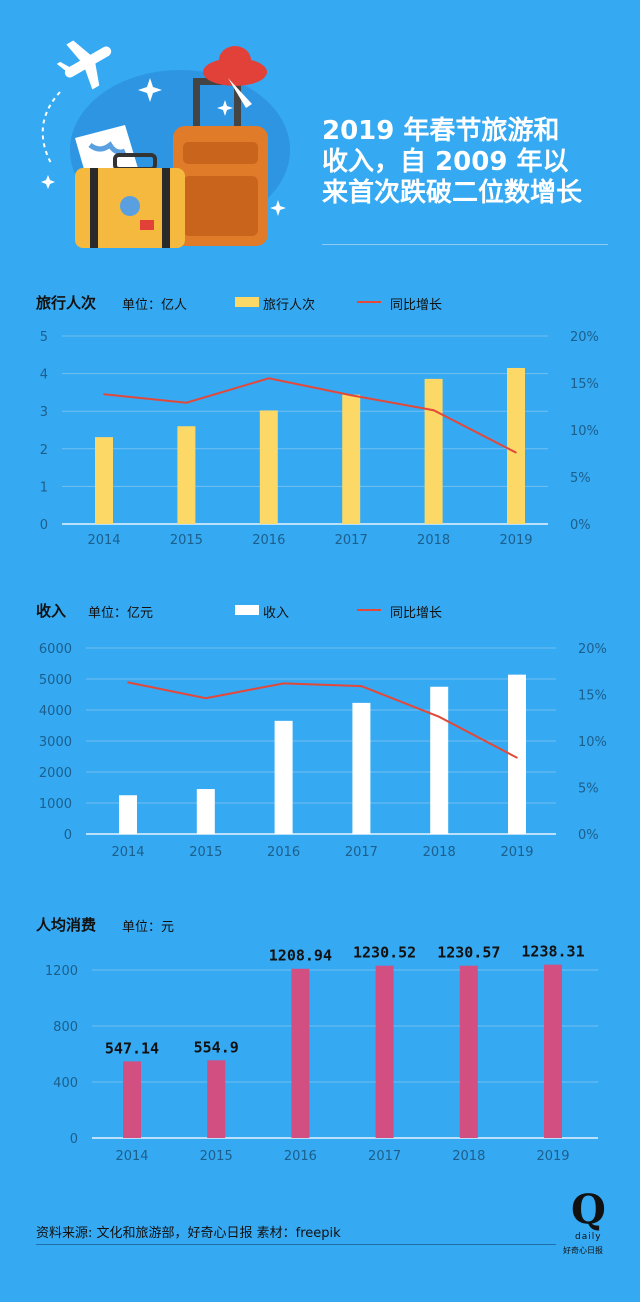  Describe the element at coordinates (66, 303) in the screenshot. I see `trips-section-title: 旅行人次` at that location.